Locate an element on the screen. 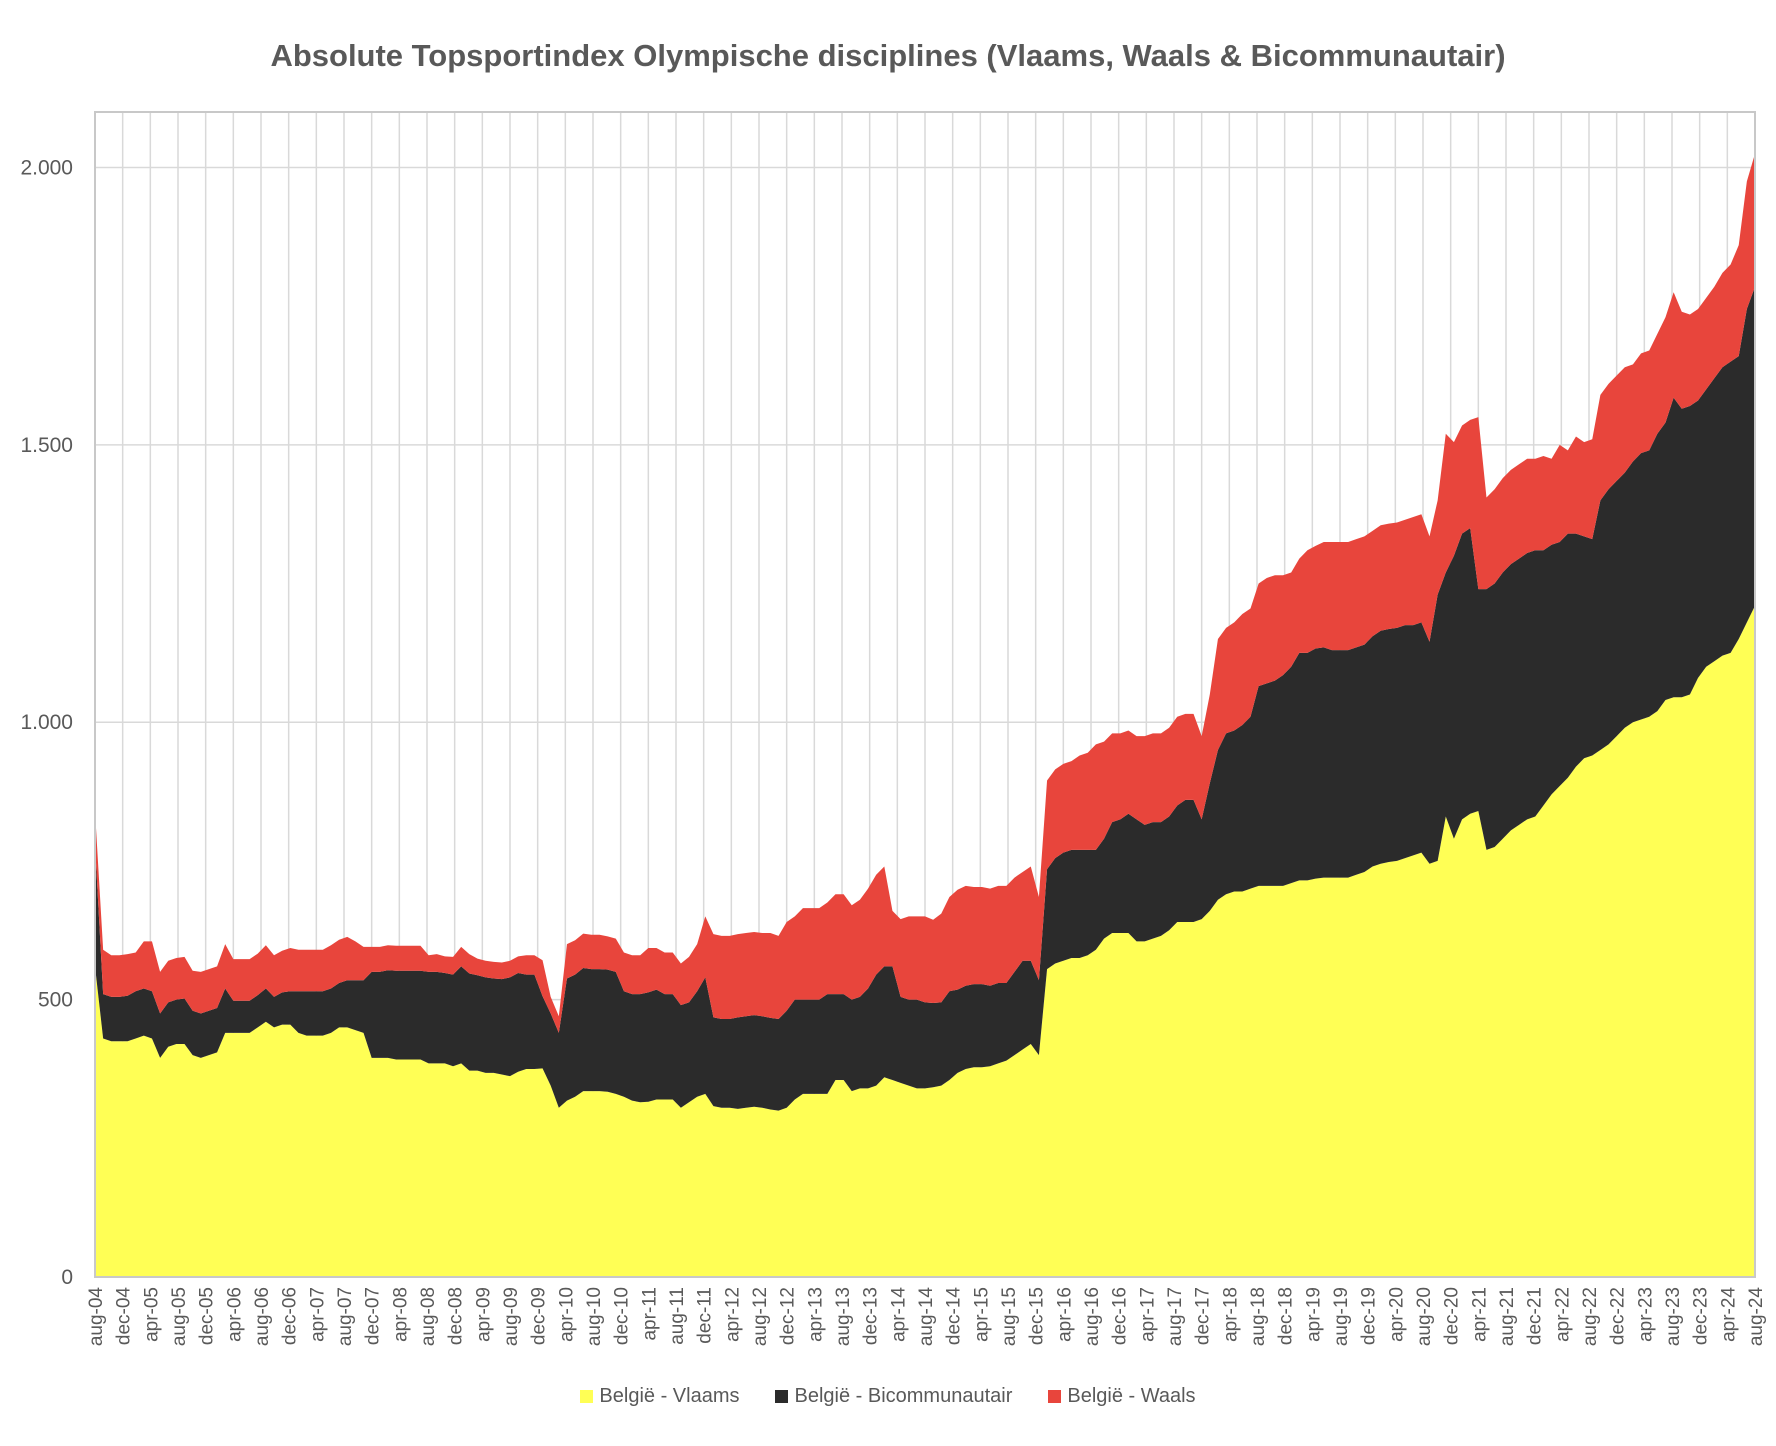 Image resolution: width=1776 pixels, height=1446 pixels. x-tick-label: apr-12 is located at coordinates (732, 1314).